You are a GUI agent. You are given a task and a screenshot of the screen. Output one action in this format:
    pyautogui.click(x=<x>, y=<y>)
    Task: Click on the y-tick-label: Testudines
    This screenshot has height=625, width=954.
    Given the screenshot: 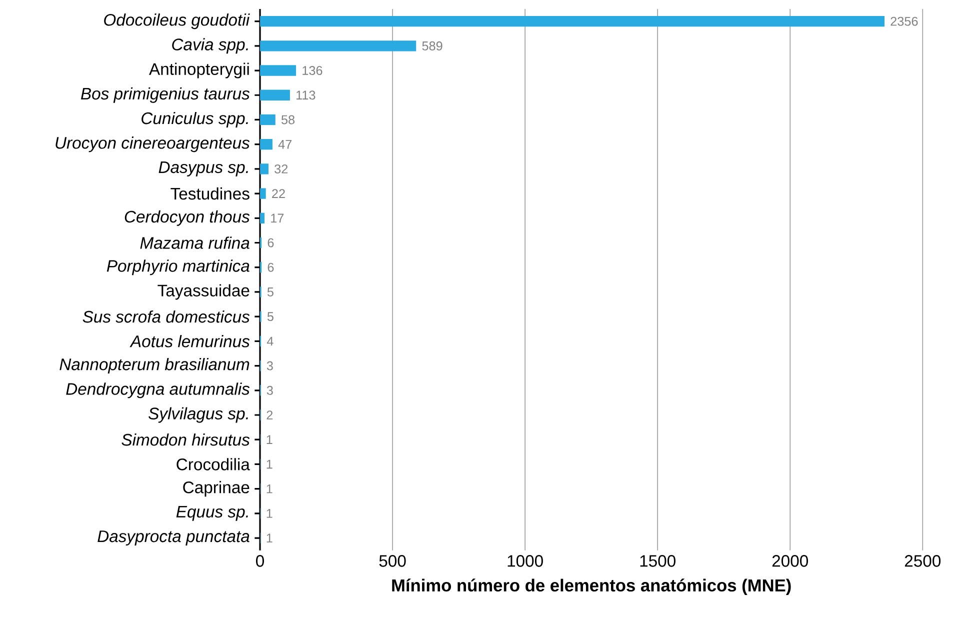 What is the action you would take?
    pyautogui.click(x=210, y=193)
    